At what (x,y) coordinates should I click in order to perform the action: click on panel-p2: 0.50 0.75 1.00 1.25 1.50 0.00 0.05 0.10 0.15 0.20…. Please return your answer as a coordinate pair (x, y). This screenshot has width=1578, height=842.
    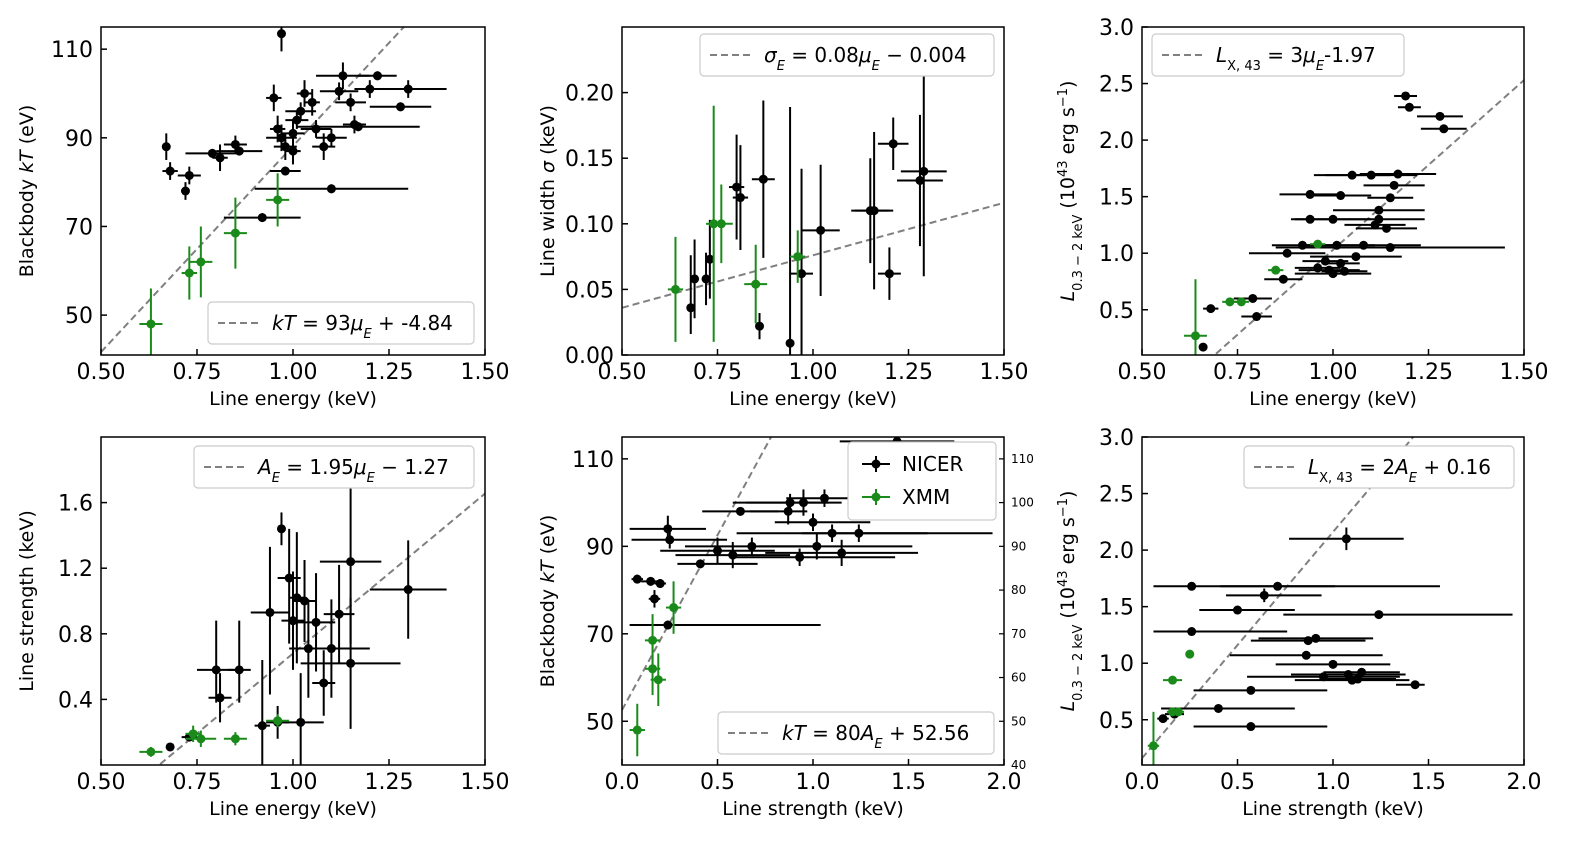
    Looking at the image, I should click on (782, 218).